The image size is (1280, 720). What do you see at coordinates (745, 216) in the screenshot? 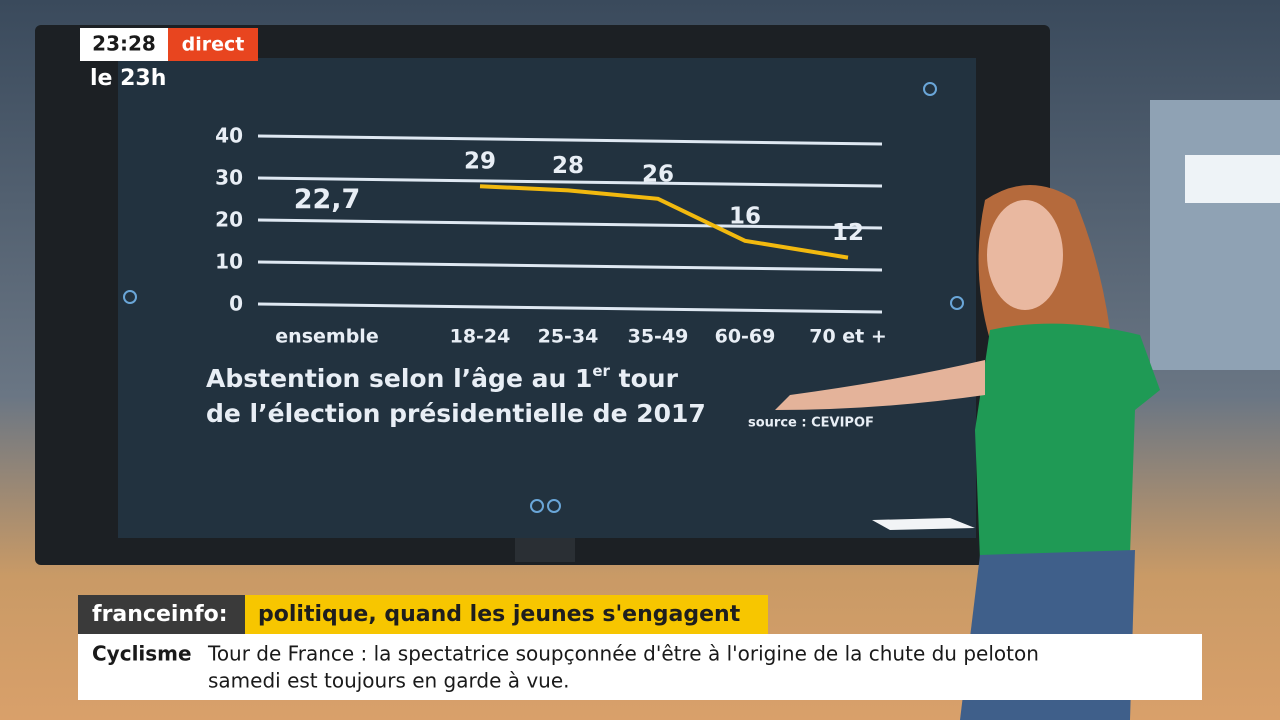
I see `data-label: 16` at bounding box center [745, 216].